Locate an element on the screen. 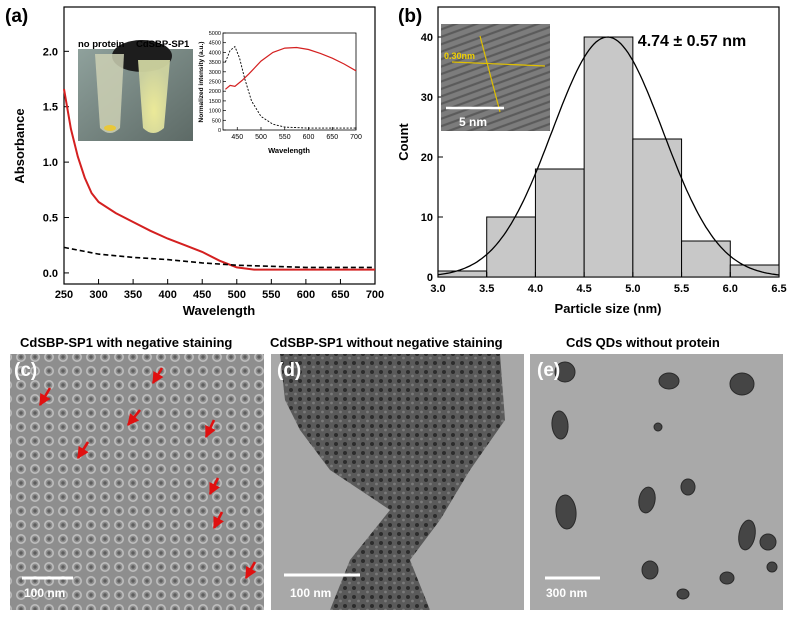 Image resolution: width=794 pixels, height=624 pixels. b-xtick-label: 5.0 is located at coordinates (632, 289).